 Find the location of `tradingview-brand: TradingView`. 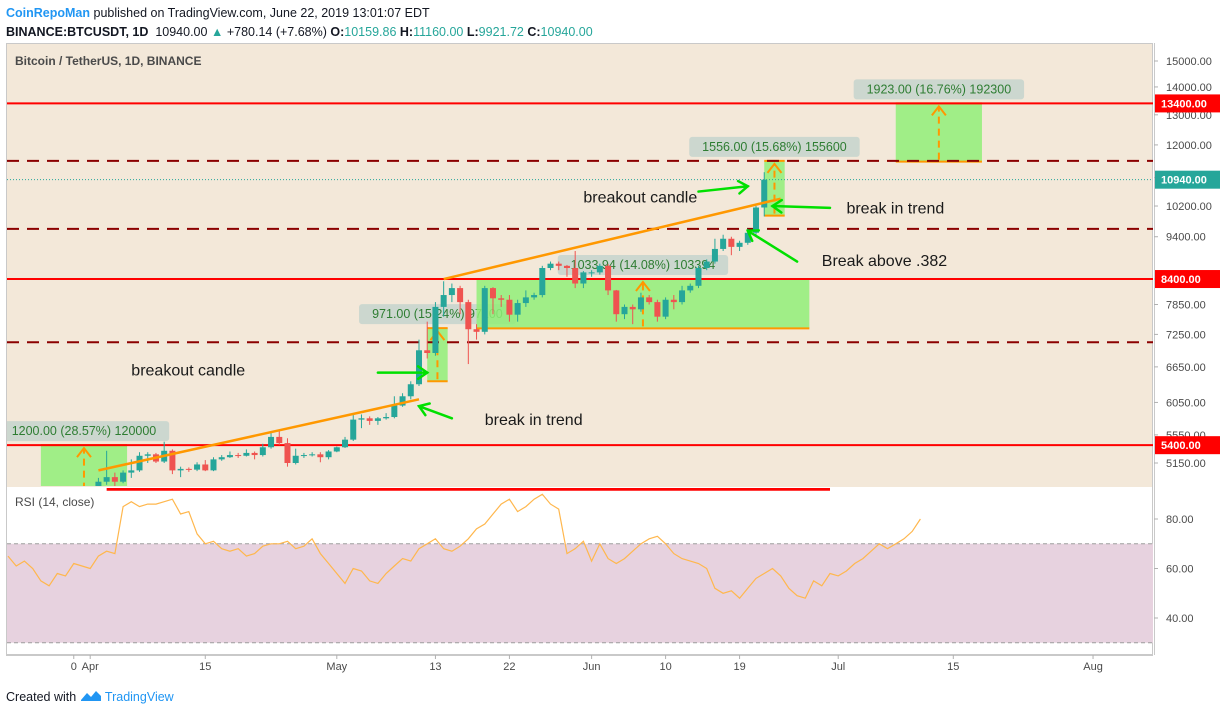

tradingview-brand: TradingView is located at coordinates (139, 697).